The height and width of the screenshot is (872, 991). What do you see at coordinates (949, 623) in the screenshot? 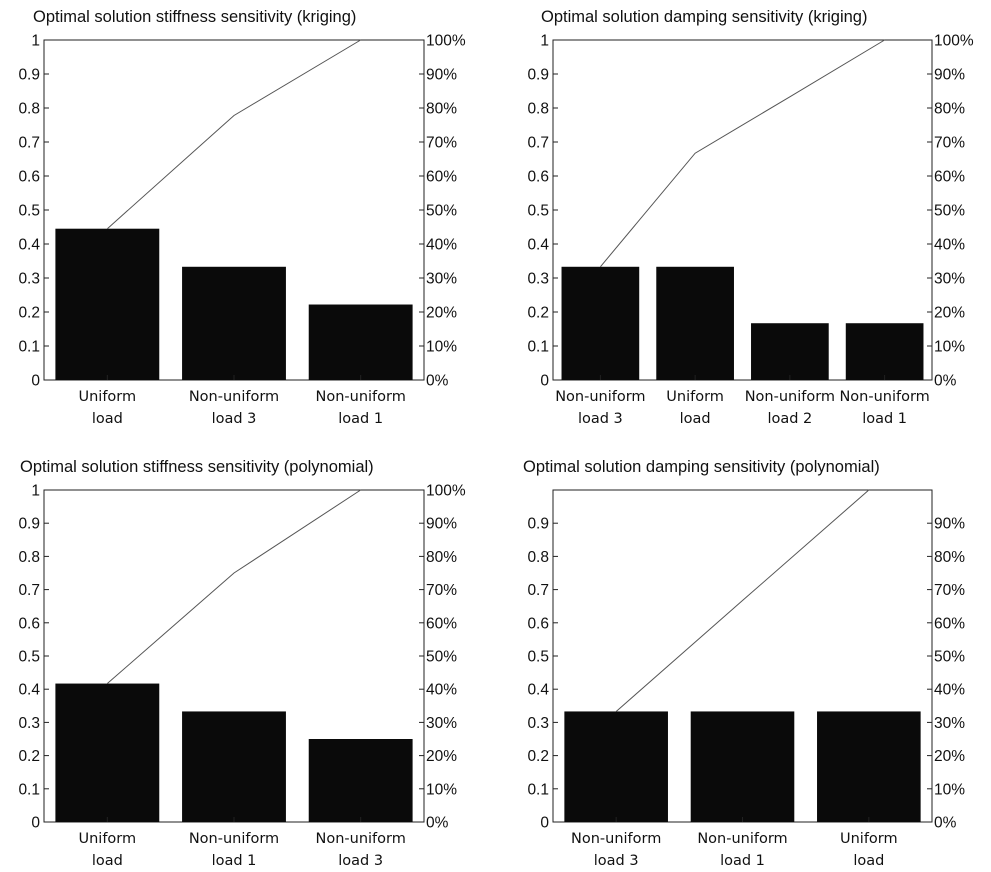
I see `y2-tick-label: 60%` at bounding box center [949, 623].